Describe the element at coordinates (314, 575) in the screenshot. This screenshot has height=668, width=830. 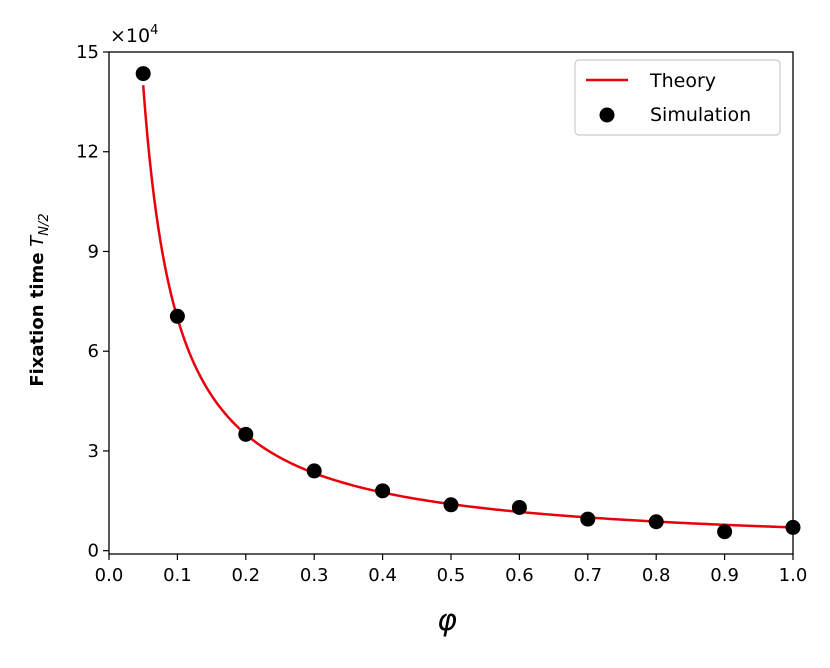
I see `x-tick-label: 0.3` at that location.